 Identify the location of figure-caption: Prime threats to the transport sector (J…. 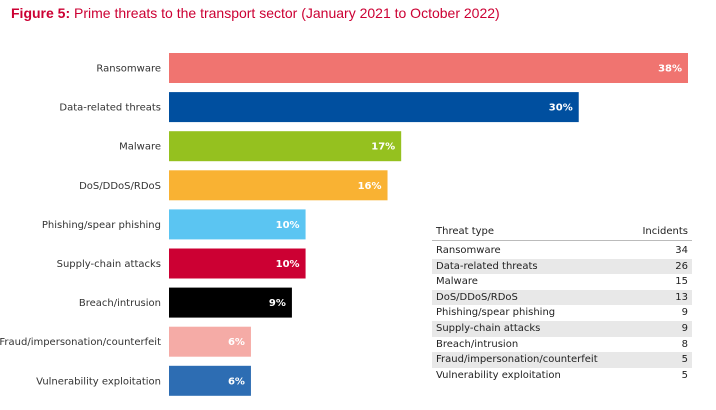
(287, 13).